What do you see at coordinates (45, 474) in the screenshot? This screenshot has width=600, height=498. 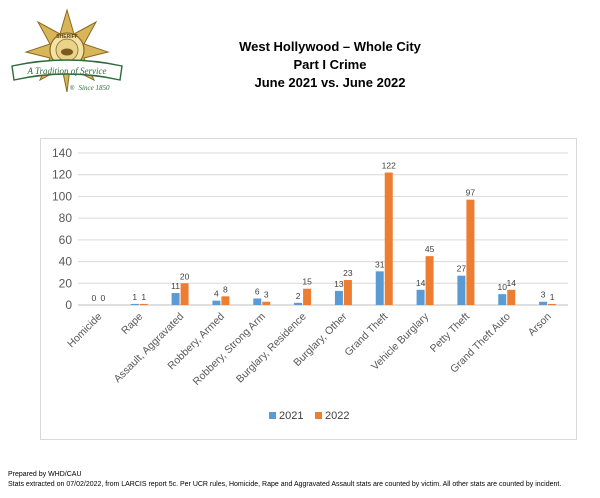 I see `footer-prepared-by: Prepared by WHD/CAU` at bounding box center [45, 474].